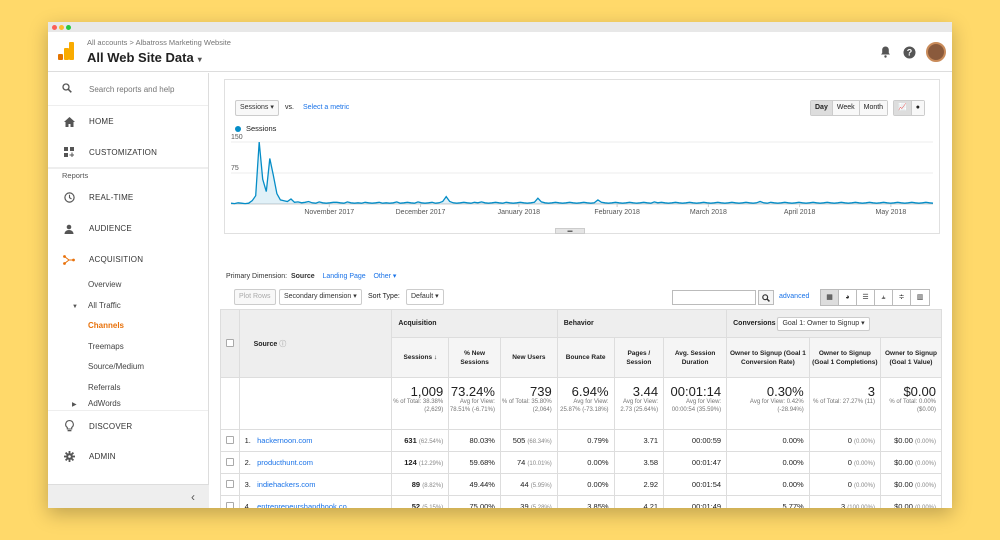  Describe the element at coordinates (844, 357) in the screenshot. I see `goal-completions-column-header: Owner to Signup (Goal 1 Completions)` at that location.